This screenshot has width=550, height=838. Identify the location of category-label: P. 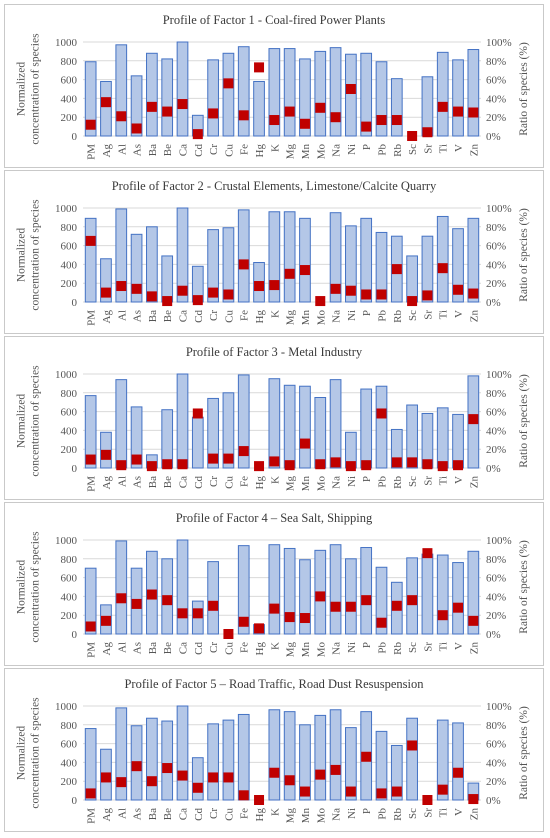
(367, 479).